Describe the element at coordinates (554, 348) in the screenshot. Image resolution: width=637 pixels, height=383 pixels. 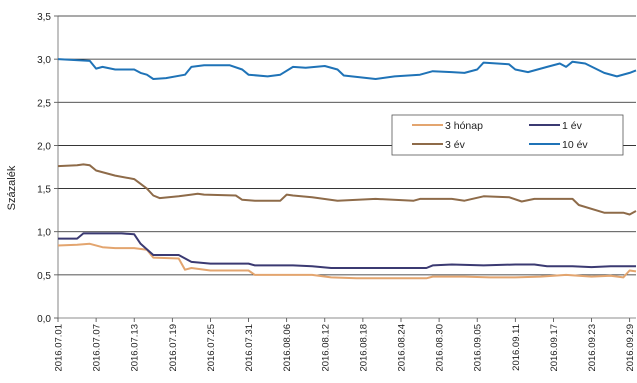
I see `x-tick-label: 2016.09.17` at that location.